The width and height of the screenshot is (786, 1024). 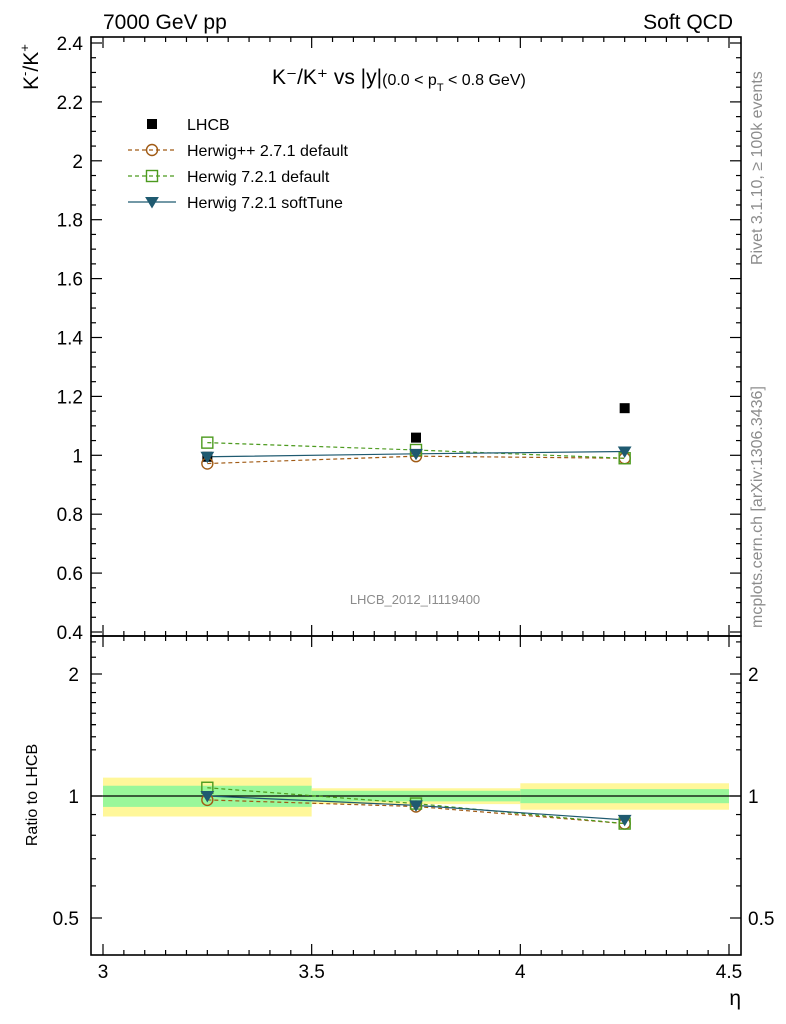 What do you see at coordinates (735, 998) in the screenshot?
I see `x-axis-label: η` at bounding box center [735, 998].